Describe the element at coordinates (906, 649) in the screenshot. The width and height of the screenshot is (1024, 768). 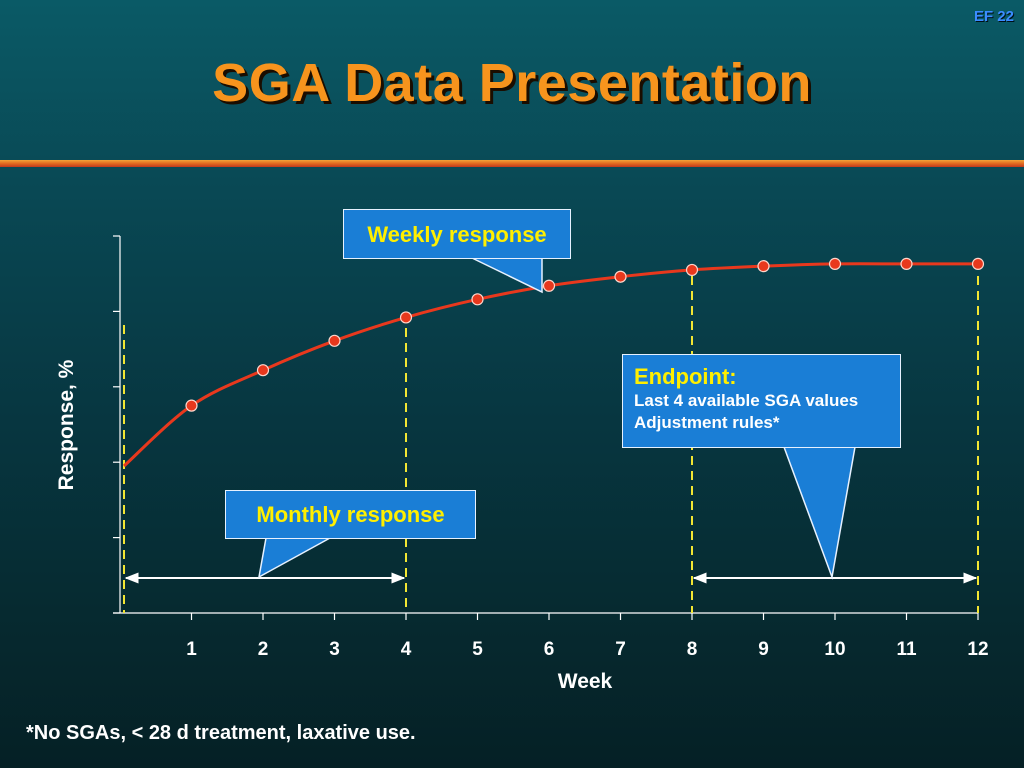
I see `x-tick-label: 11` at that location.